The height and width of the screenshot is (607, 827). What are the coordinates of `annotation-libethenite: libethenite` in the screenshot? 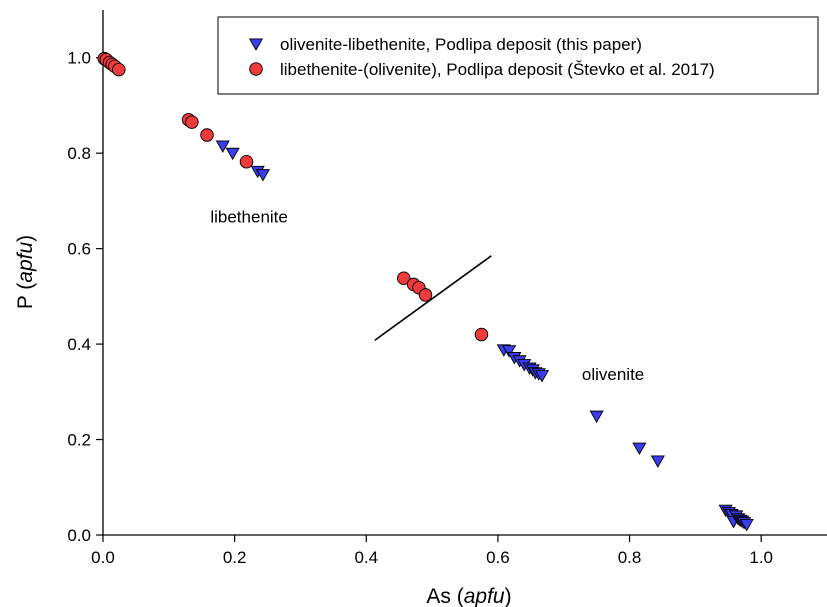 It's located at (249, 216).